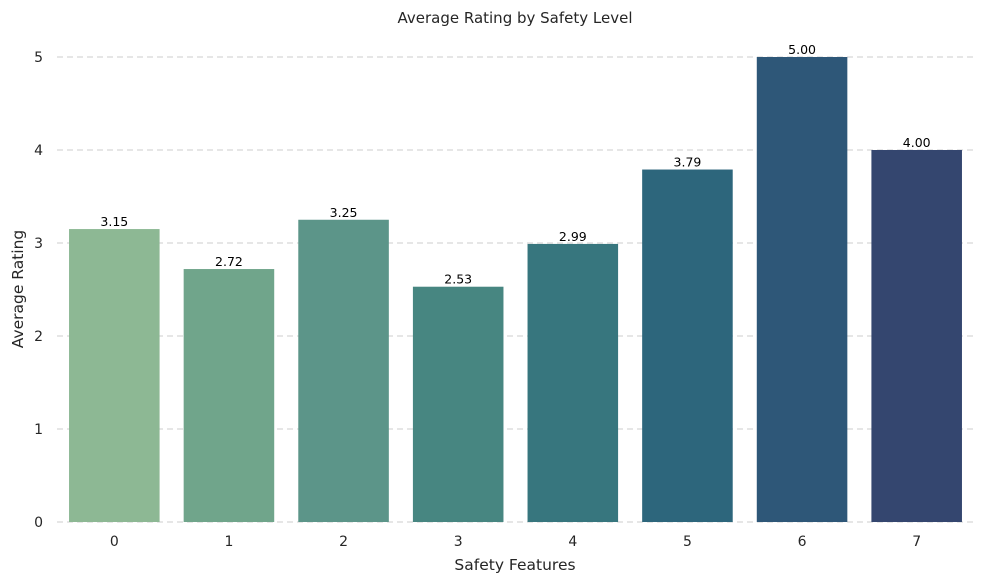 The height and width of the screenshot is (584, 984). I want to click on bar-value-label: 3.79, so click(688, 162).